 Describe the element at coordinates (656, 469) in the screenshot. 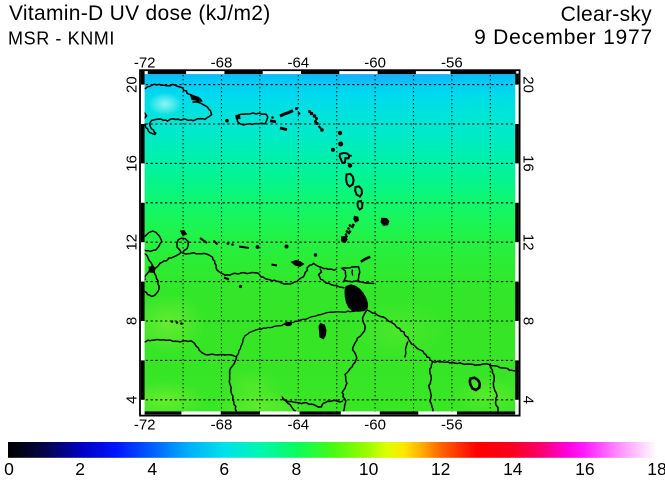

I see `svg-text: 18` at that location.